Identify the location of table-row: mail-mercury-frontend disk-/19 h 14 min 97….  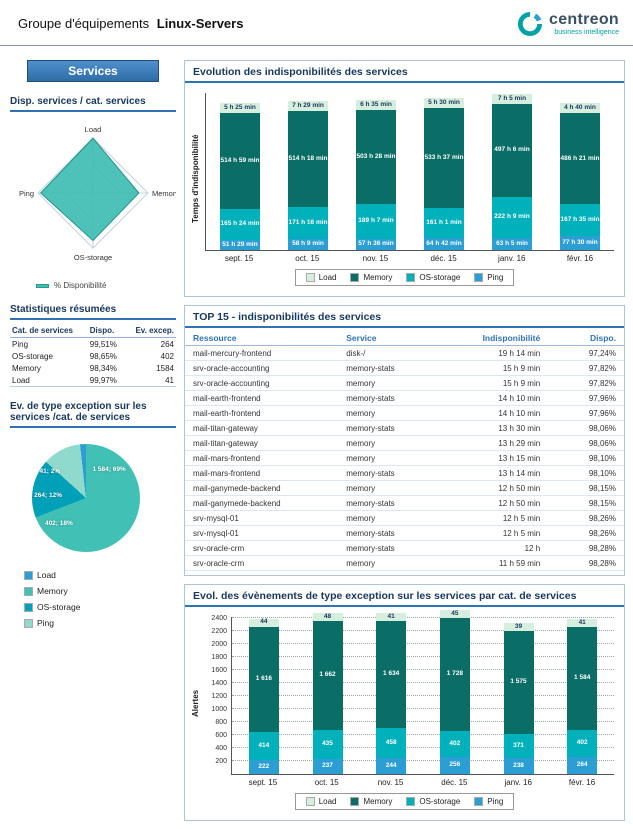
(404, 353).